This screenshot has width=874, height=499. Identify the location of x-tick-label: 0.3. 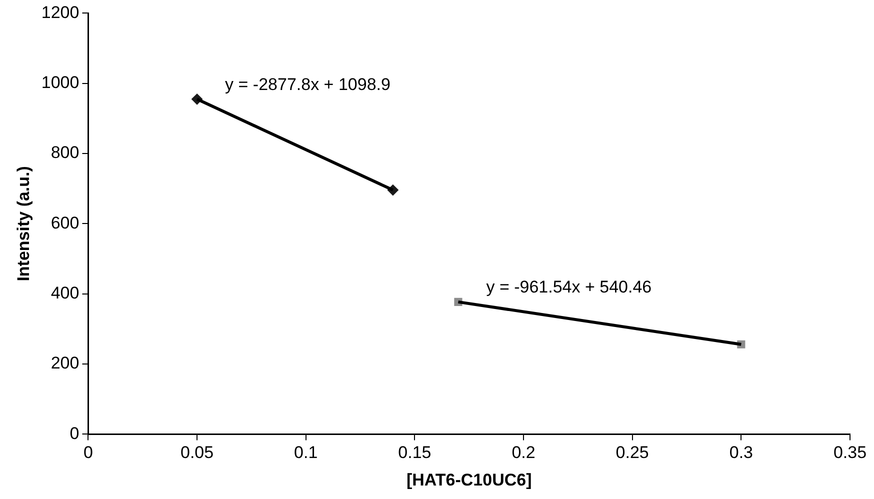
(741, 452).